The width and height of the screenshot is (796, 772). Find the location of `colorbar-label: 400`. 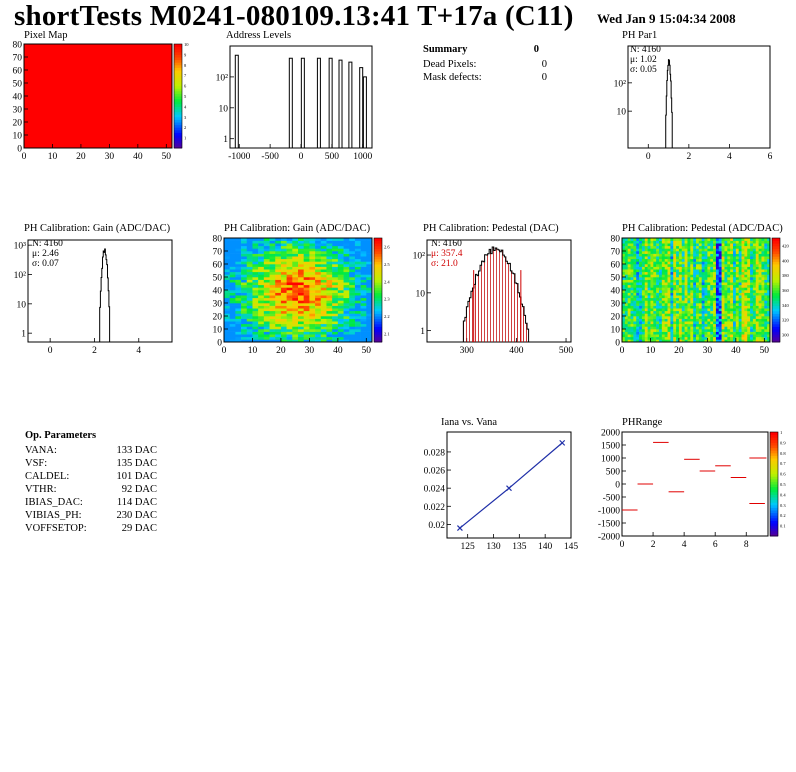

colorbar-label: 400 is located at coordinates (786, 260).